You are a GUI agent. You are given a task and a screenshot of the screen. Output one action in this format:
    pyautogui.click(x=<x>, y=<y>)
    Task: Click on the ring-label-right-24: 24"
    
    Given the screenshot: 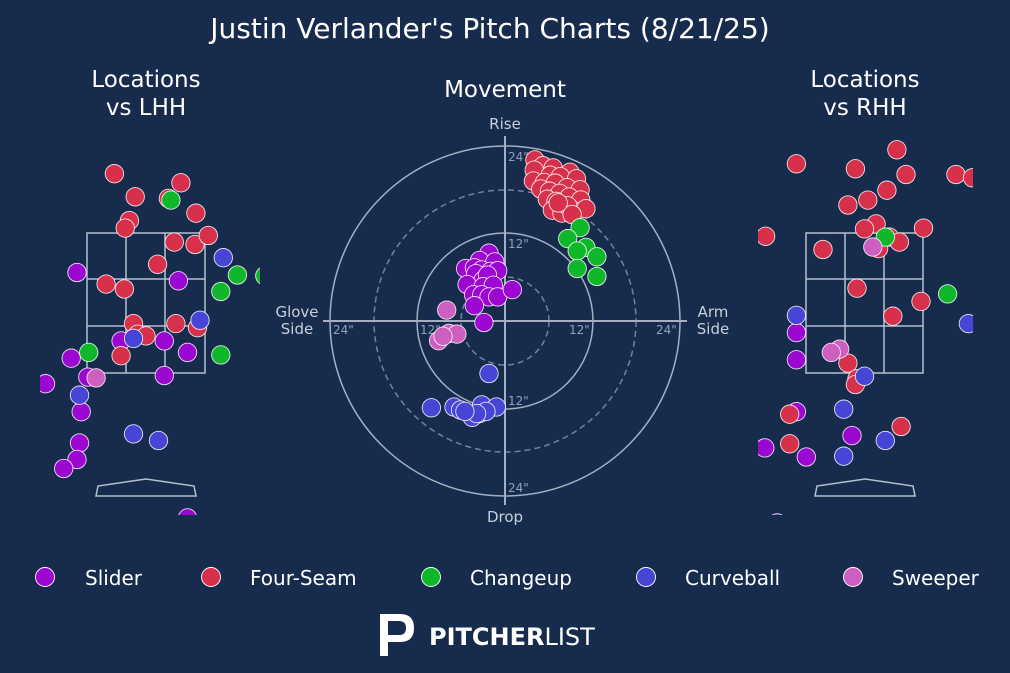 What is the action you would take?
    pyautogui.click(x=666, y=330)
    